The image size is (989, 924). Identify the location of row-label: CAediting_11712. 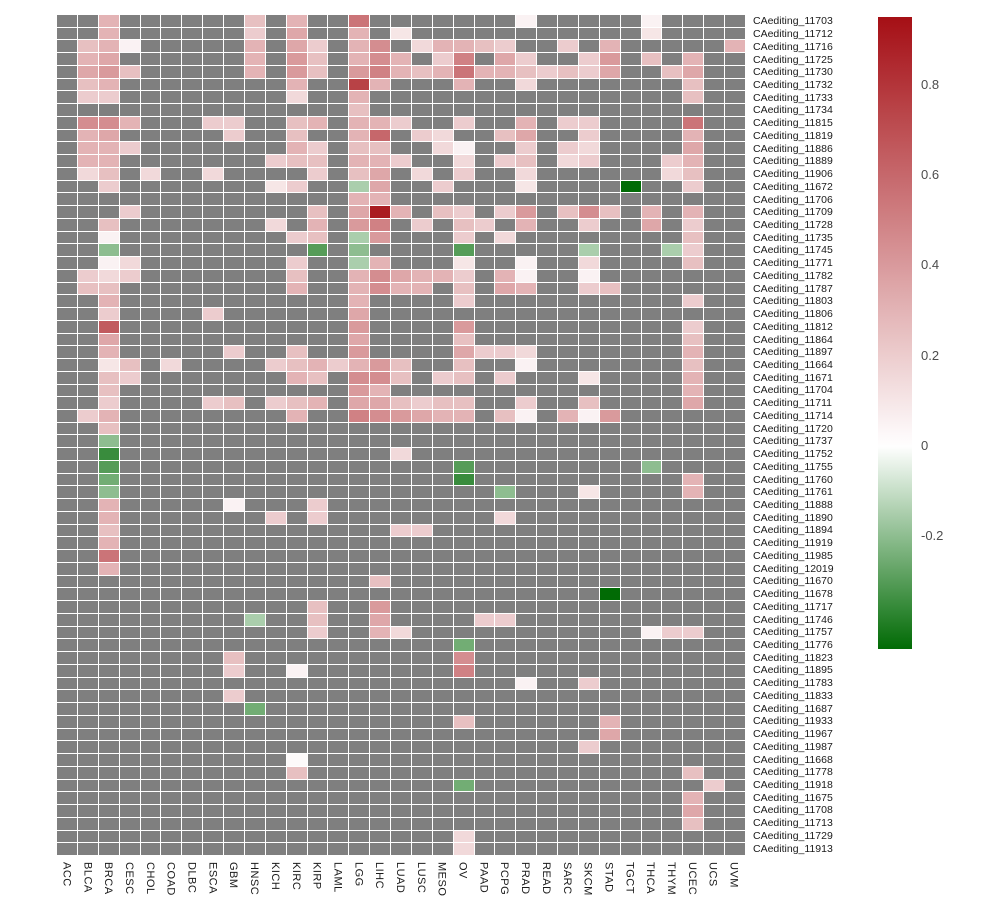
(793, 34).